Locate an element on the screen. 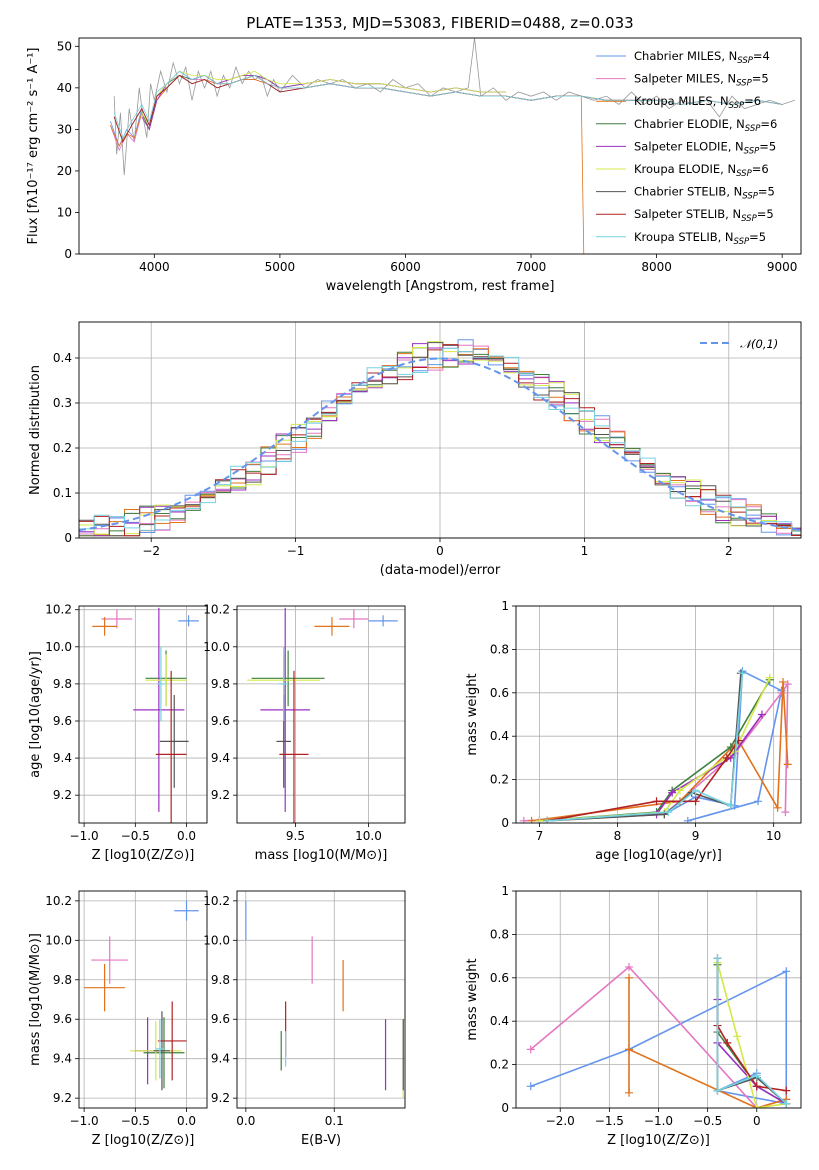 The width and height of the screenshot is (819, 1170). x-axis-label: (data-model)/error is located at coordinates (440, 570).